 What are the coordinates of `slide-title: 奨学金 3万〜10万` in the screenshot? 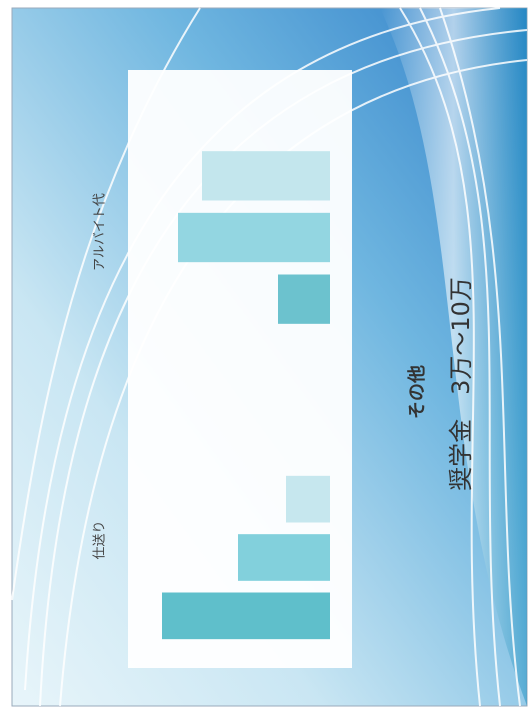 It's located at (461, 384).